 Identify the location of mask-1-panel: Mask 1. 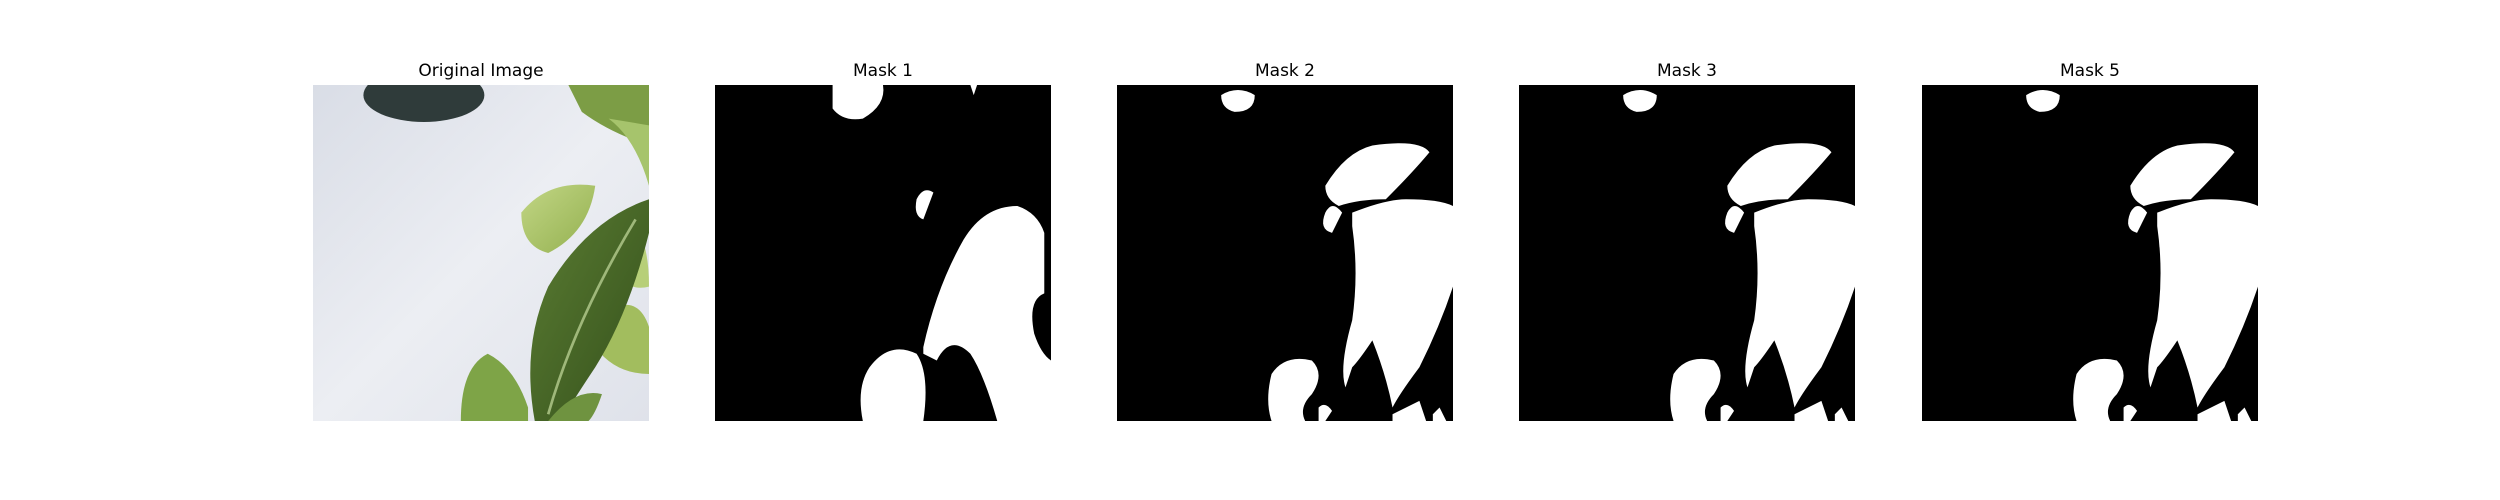
(883, 240).